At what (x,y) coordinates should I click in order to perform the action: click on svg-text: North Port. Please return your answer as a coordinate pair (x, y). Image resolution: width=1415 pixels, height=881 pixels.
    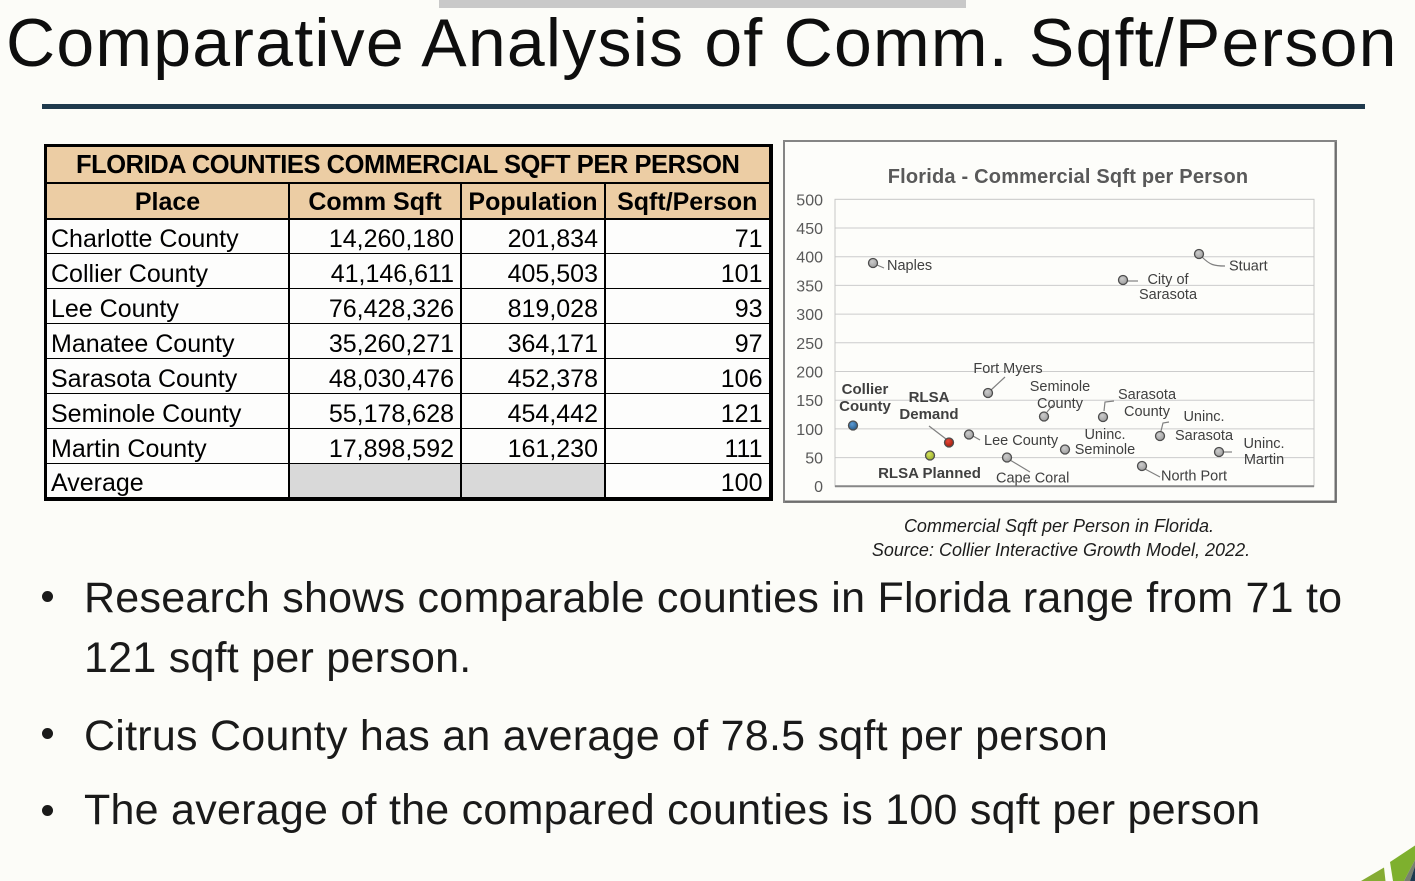
    Looking at the image, I should click on (1194, 477).